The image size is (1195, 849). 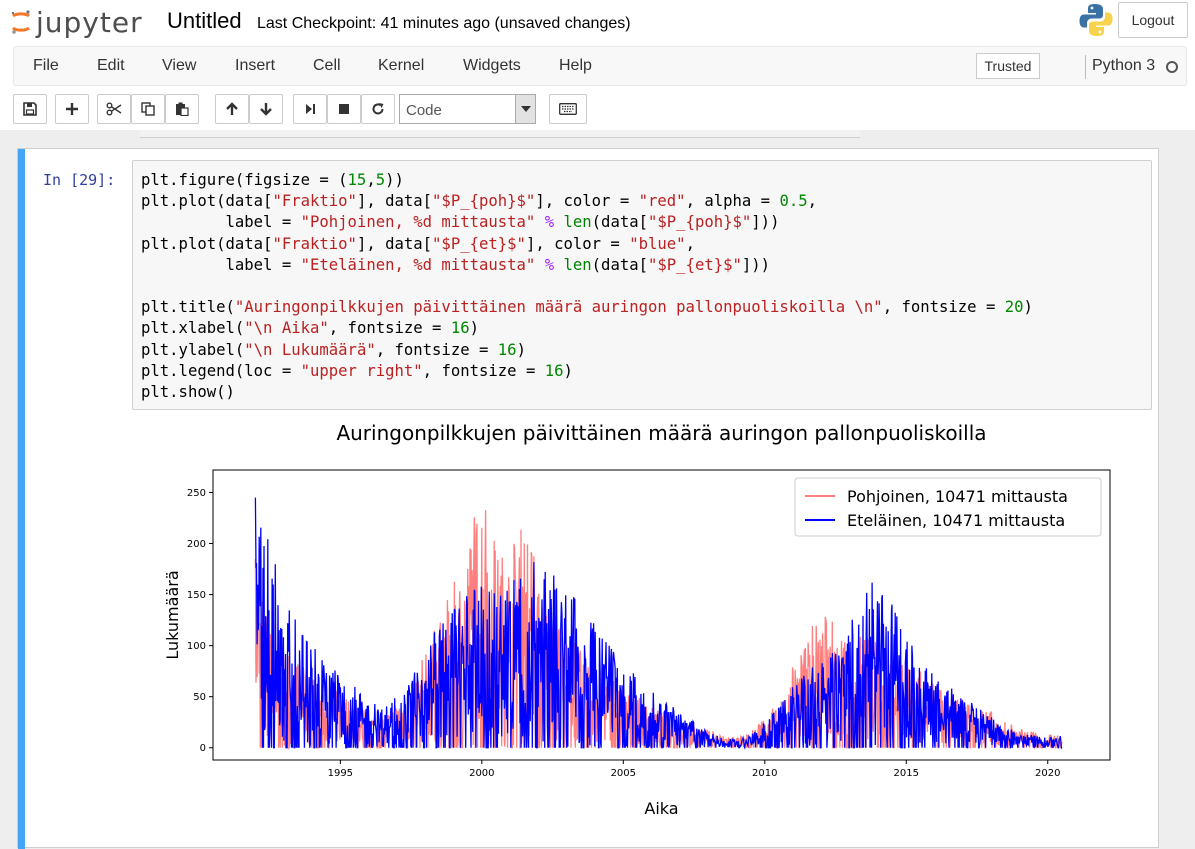 I want to click on y-tick-label: 200, so click(x=196, y=544).